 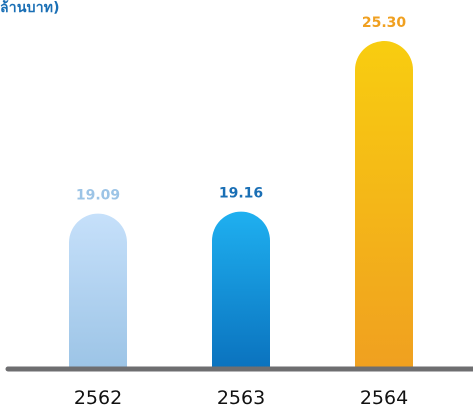 I want to click on x-tick-label-2564: 2564, so click(x=384, y=398).